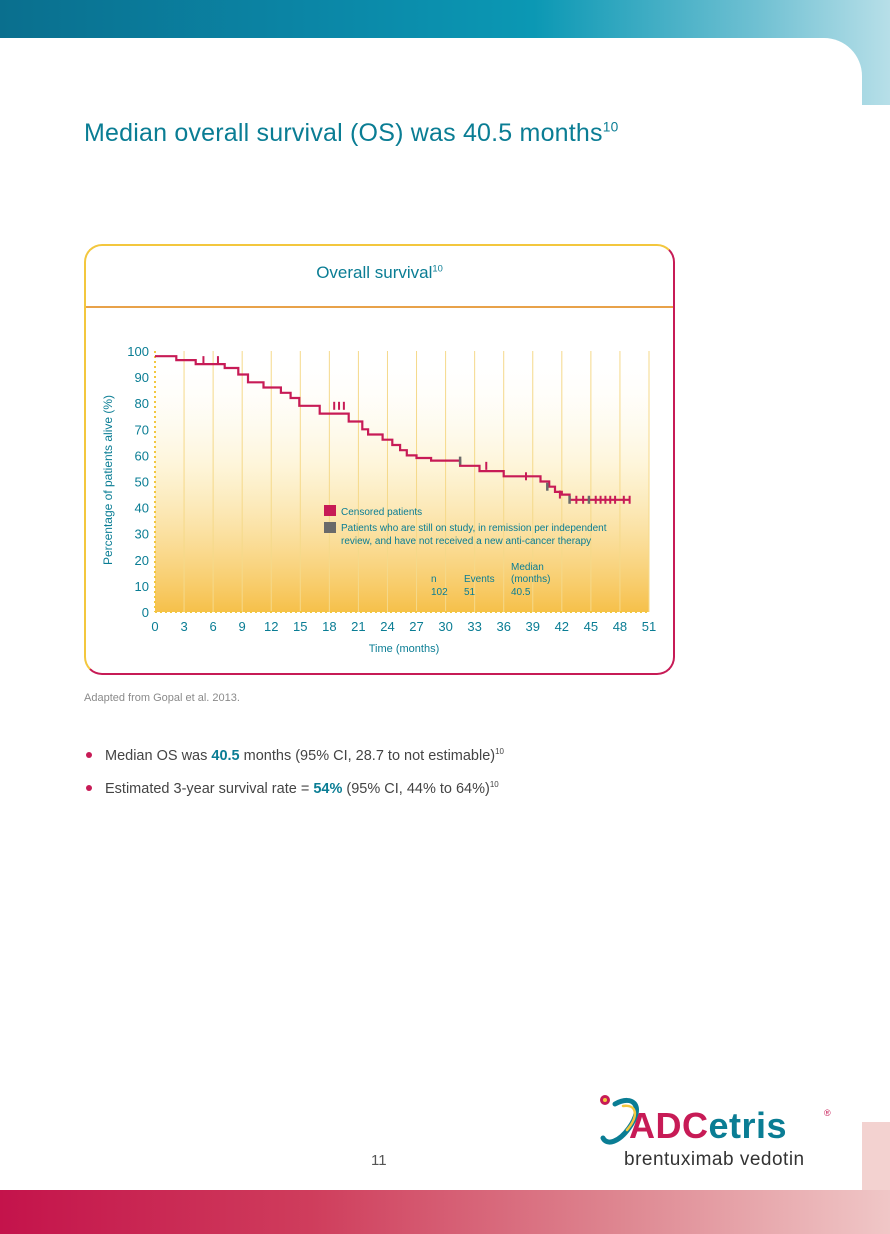  What do you see at coordinates (404, 649) in the screenshot?
I see `x-axis-title: Time (months)` at bounding box center [404, 649].